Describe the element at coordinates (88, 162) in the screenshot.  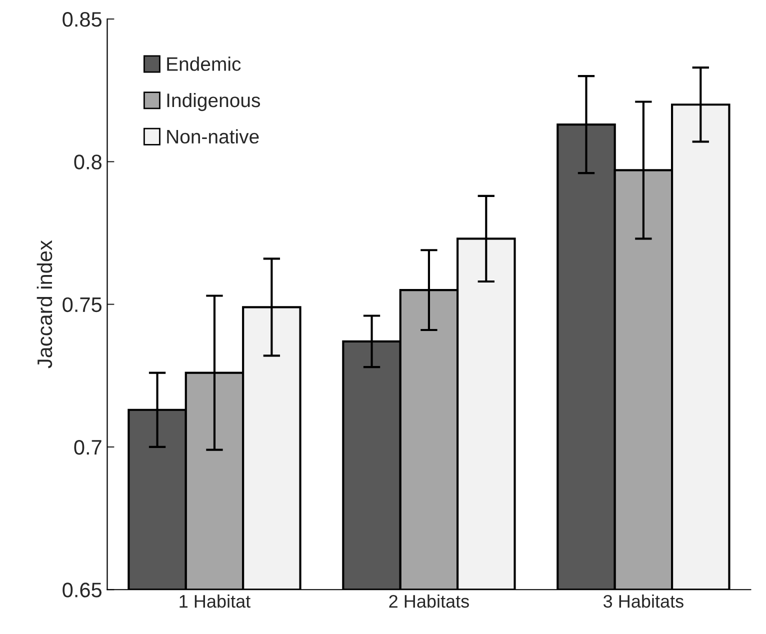
I see `y-tick-label: 0.8` at that location.